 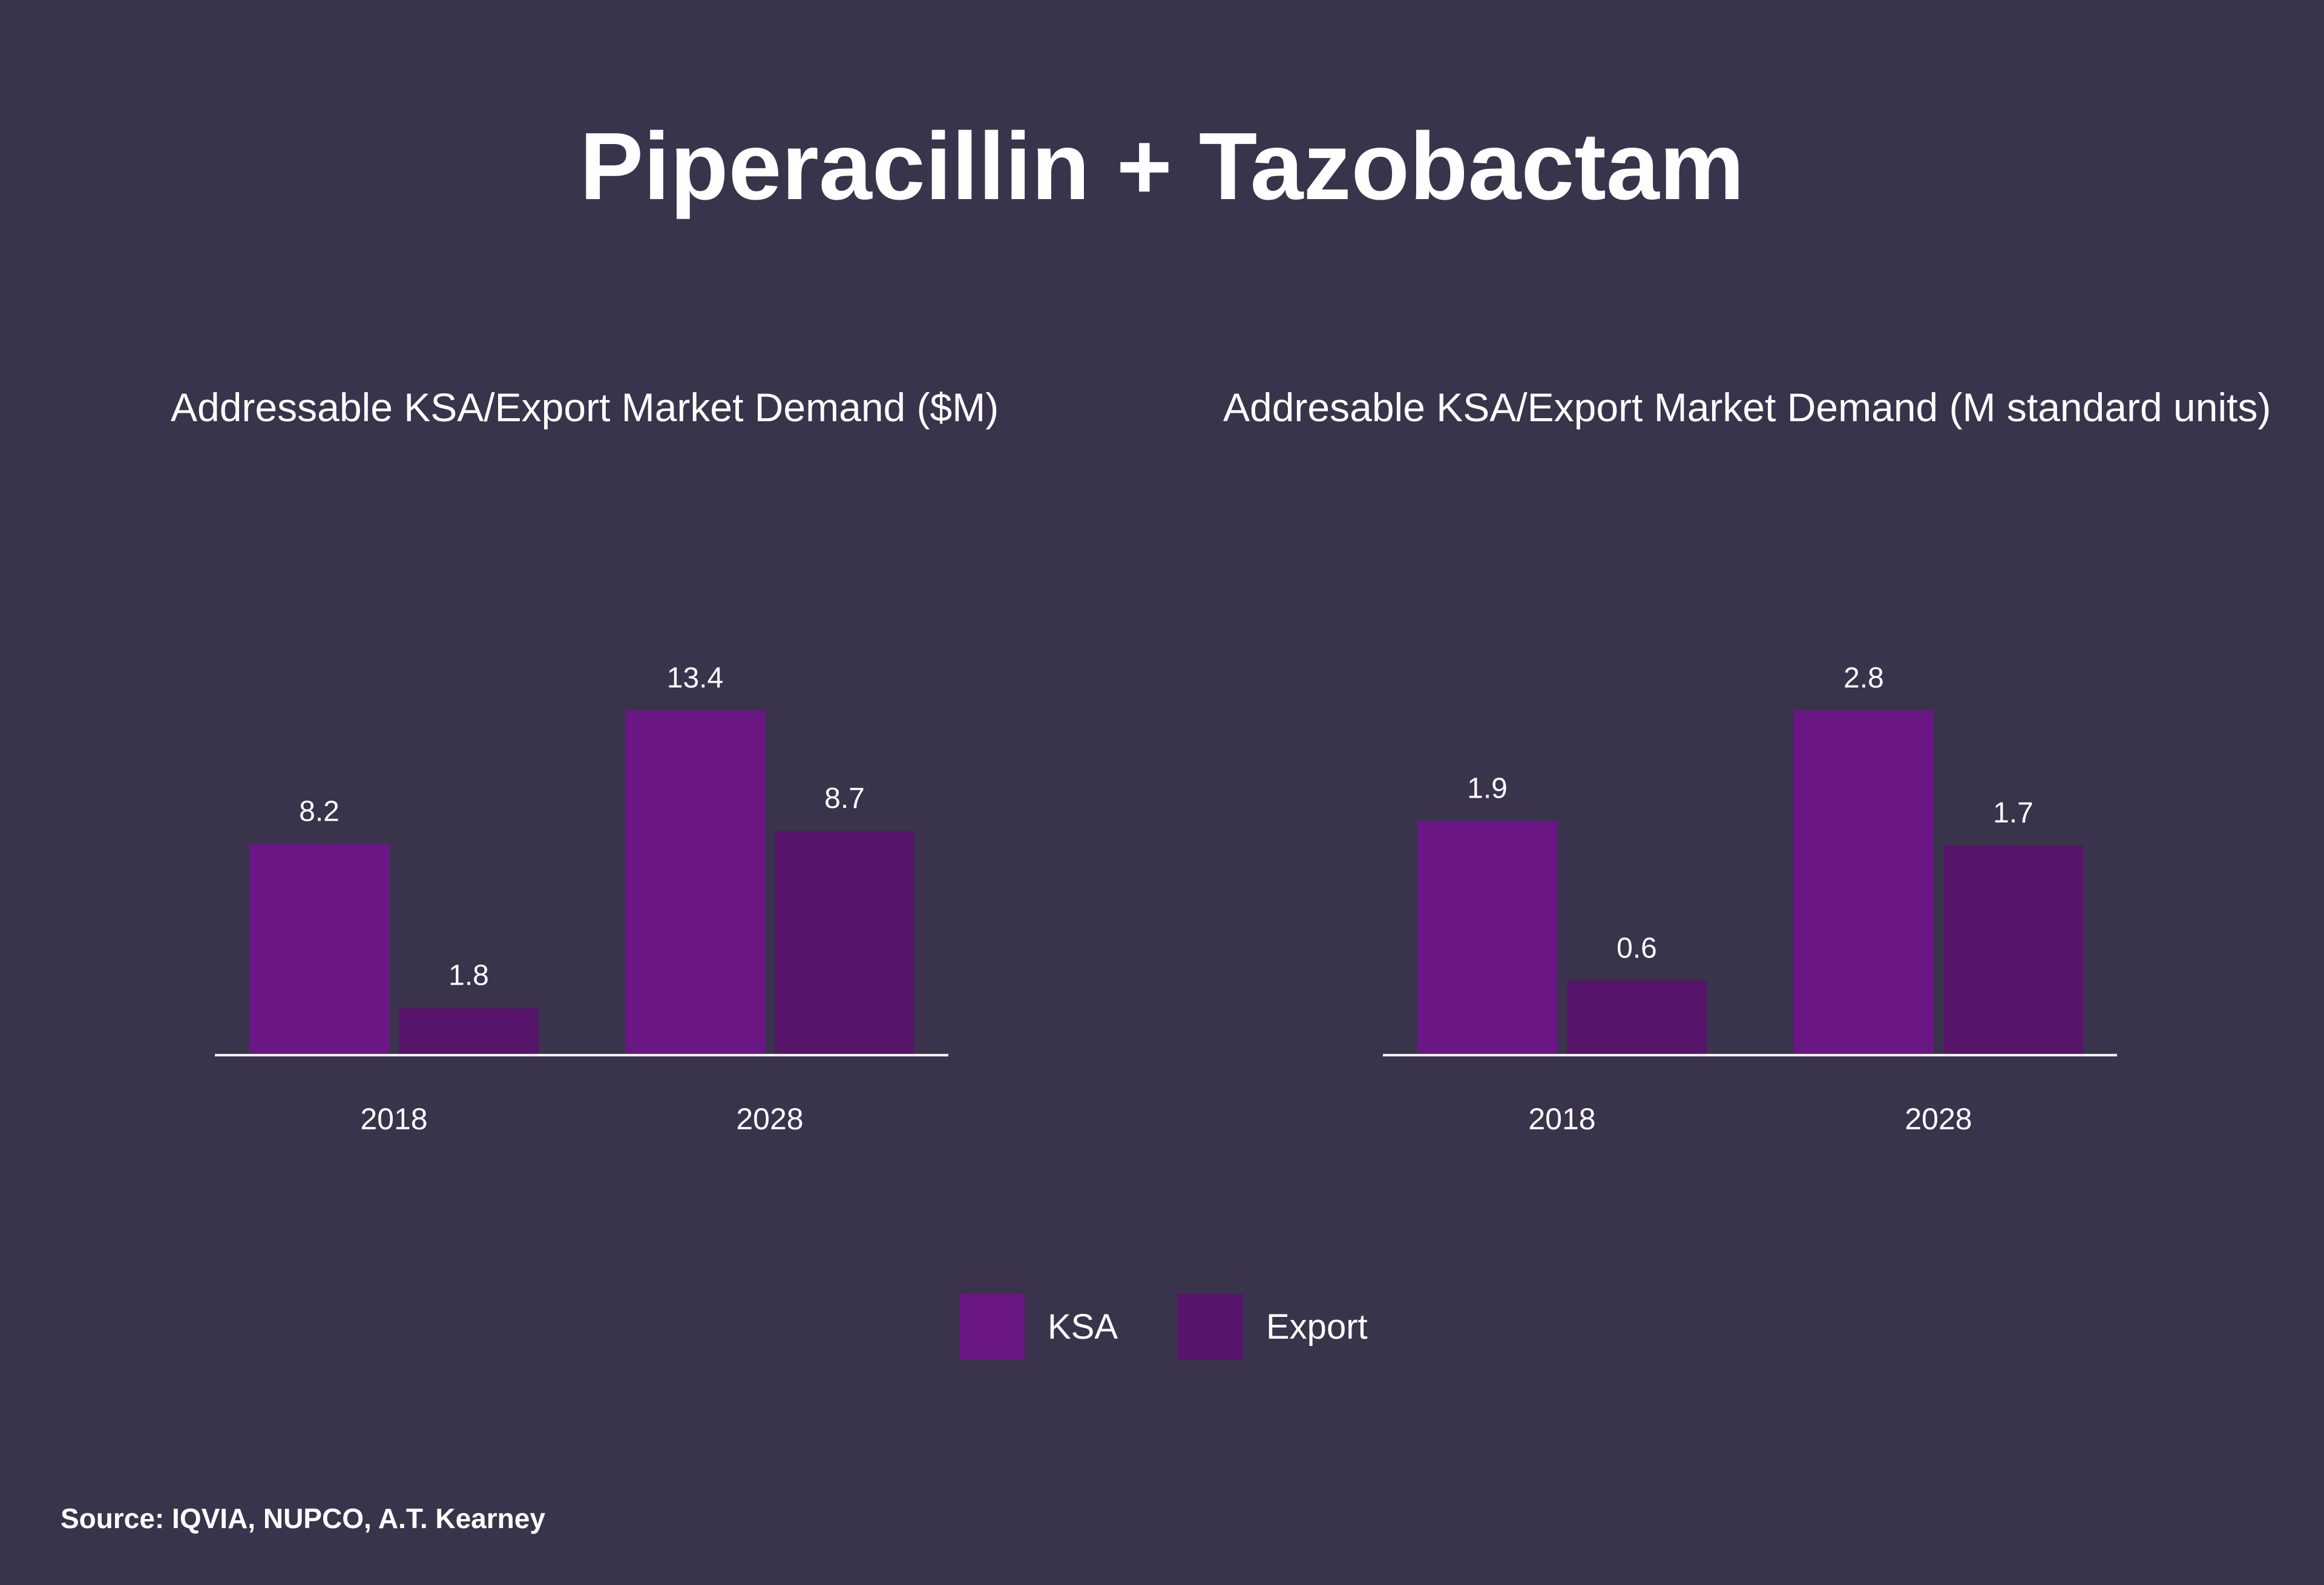 What do you see at coordinates (319, 811) in the screenshot?
I see `data-label-0-2018-ksa: 8.2` at bounding box center [319, 811].